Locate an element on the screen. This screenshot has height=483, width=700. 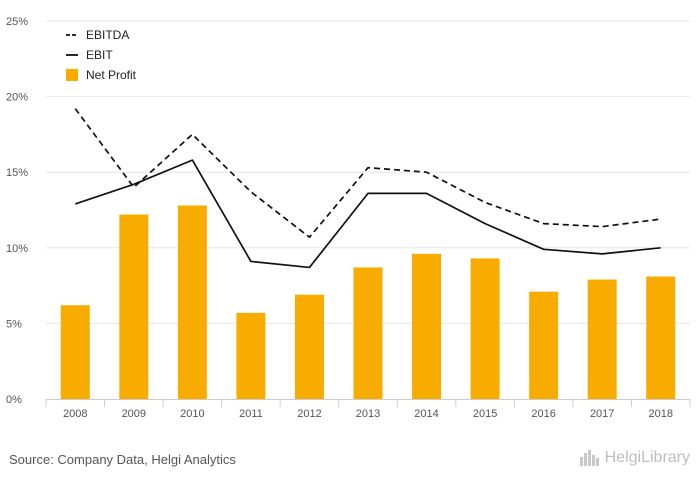
x-tick-label: 2018 is located at coordinates (660, 414).